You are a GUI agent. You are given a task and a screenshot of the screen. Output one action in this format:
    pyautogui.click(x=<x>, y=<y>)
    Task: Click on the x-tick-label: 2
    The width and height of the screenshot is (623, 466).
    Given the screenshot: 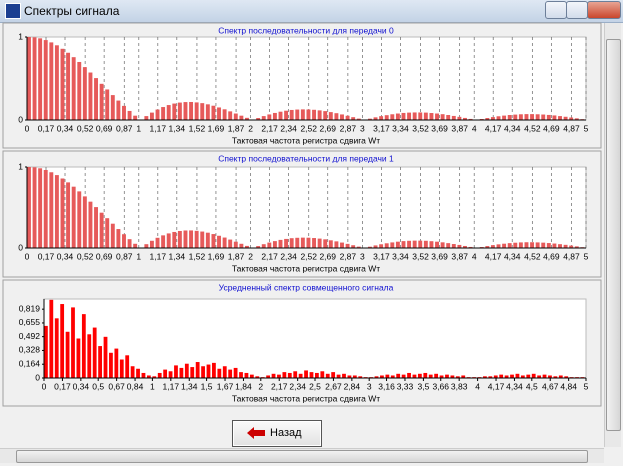 What is the action you would take?
    pyautogui.click(x=250, y=256)
    